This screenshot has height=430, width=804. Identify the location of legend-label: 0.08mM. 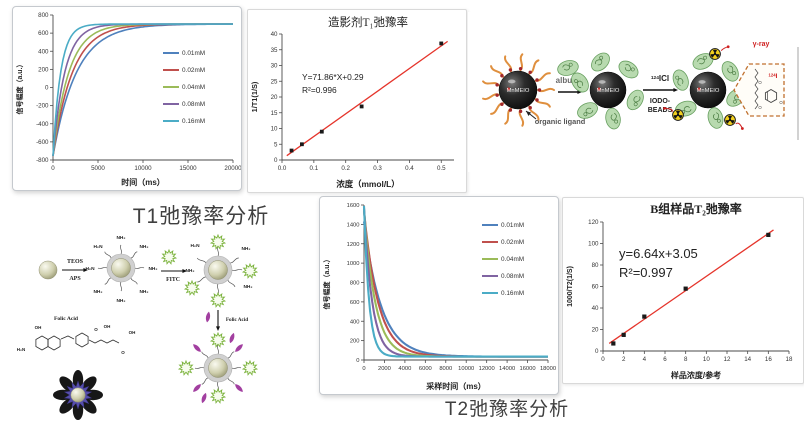
(193, 104).